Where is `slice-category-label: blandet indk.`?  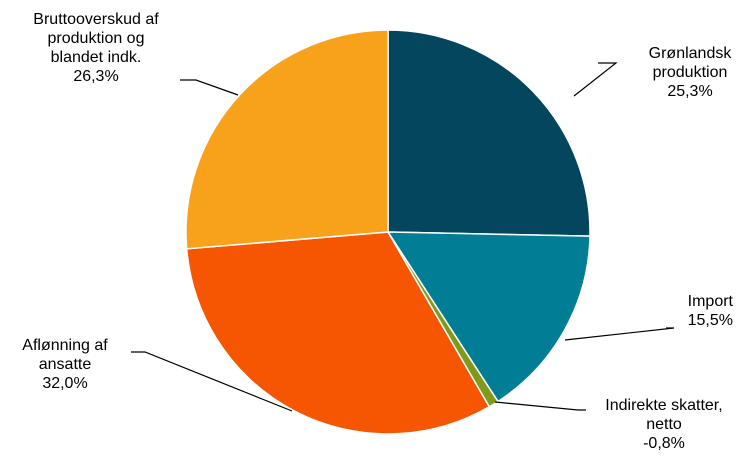
slice-category-label: blandet indk. is located at coordinates (96, 57).